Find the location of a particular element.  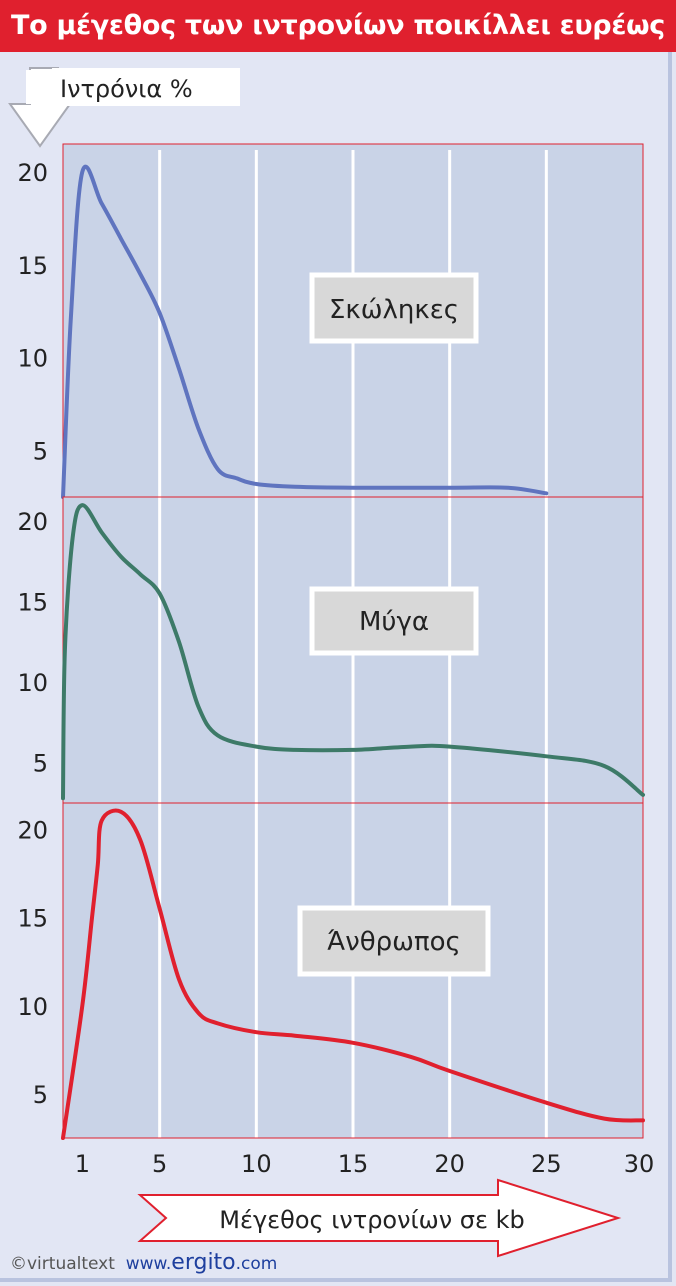

x-axis-title-callout: Μέγεθος ιντρονίων σε kb is located at coordinates (379, 1218).